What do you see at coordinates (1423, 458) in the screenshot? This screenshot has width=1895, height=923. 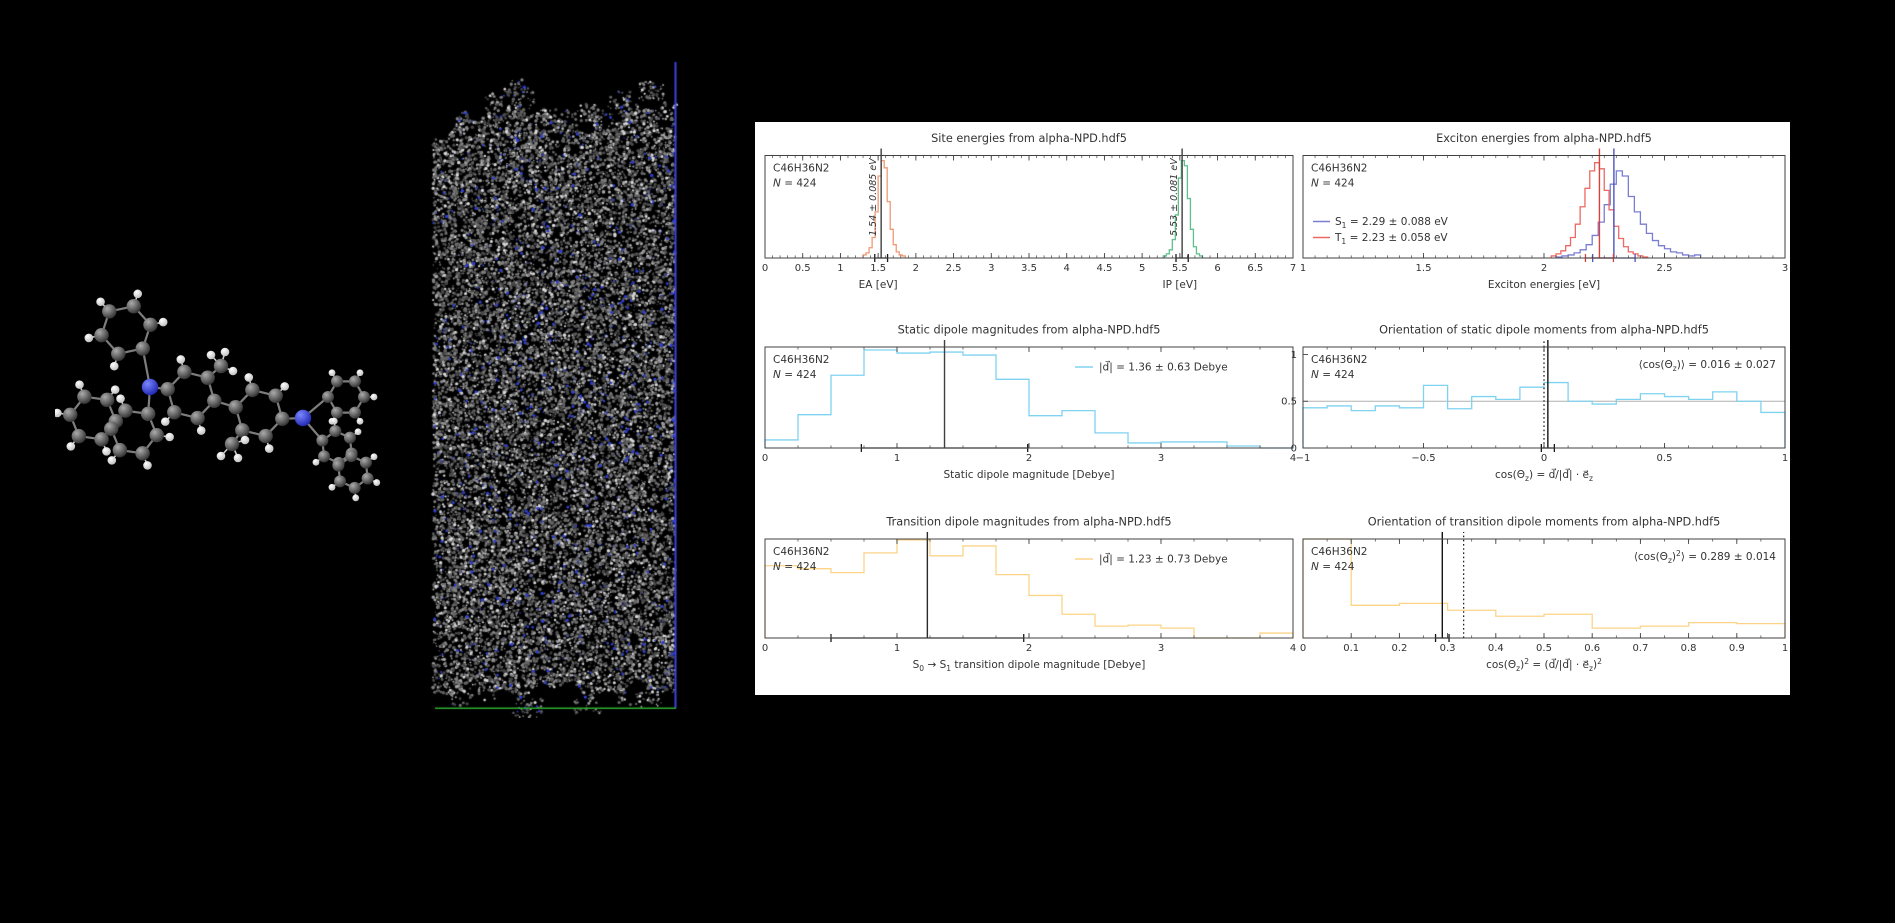 I see `svg-text: −0.5` at bounding box center [1423, 458].